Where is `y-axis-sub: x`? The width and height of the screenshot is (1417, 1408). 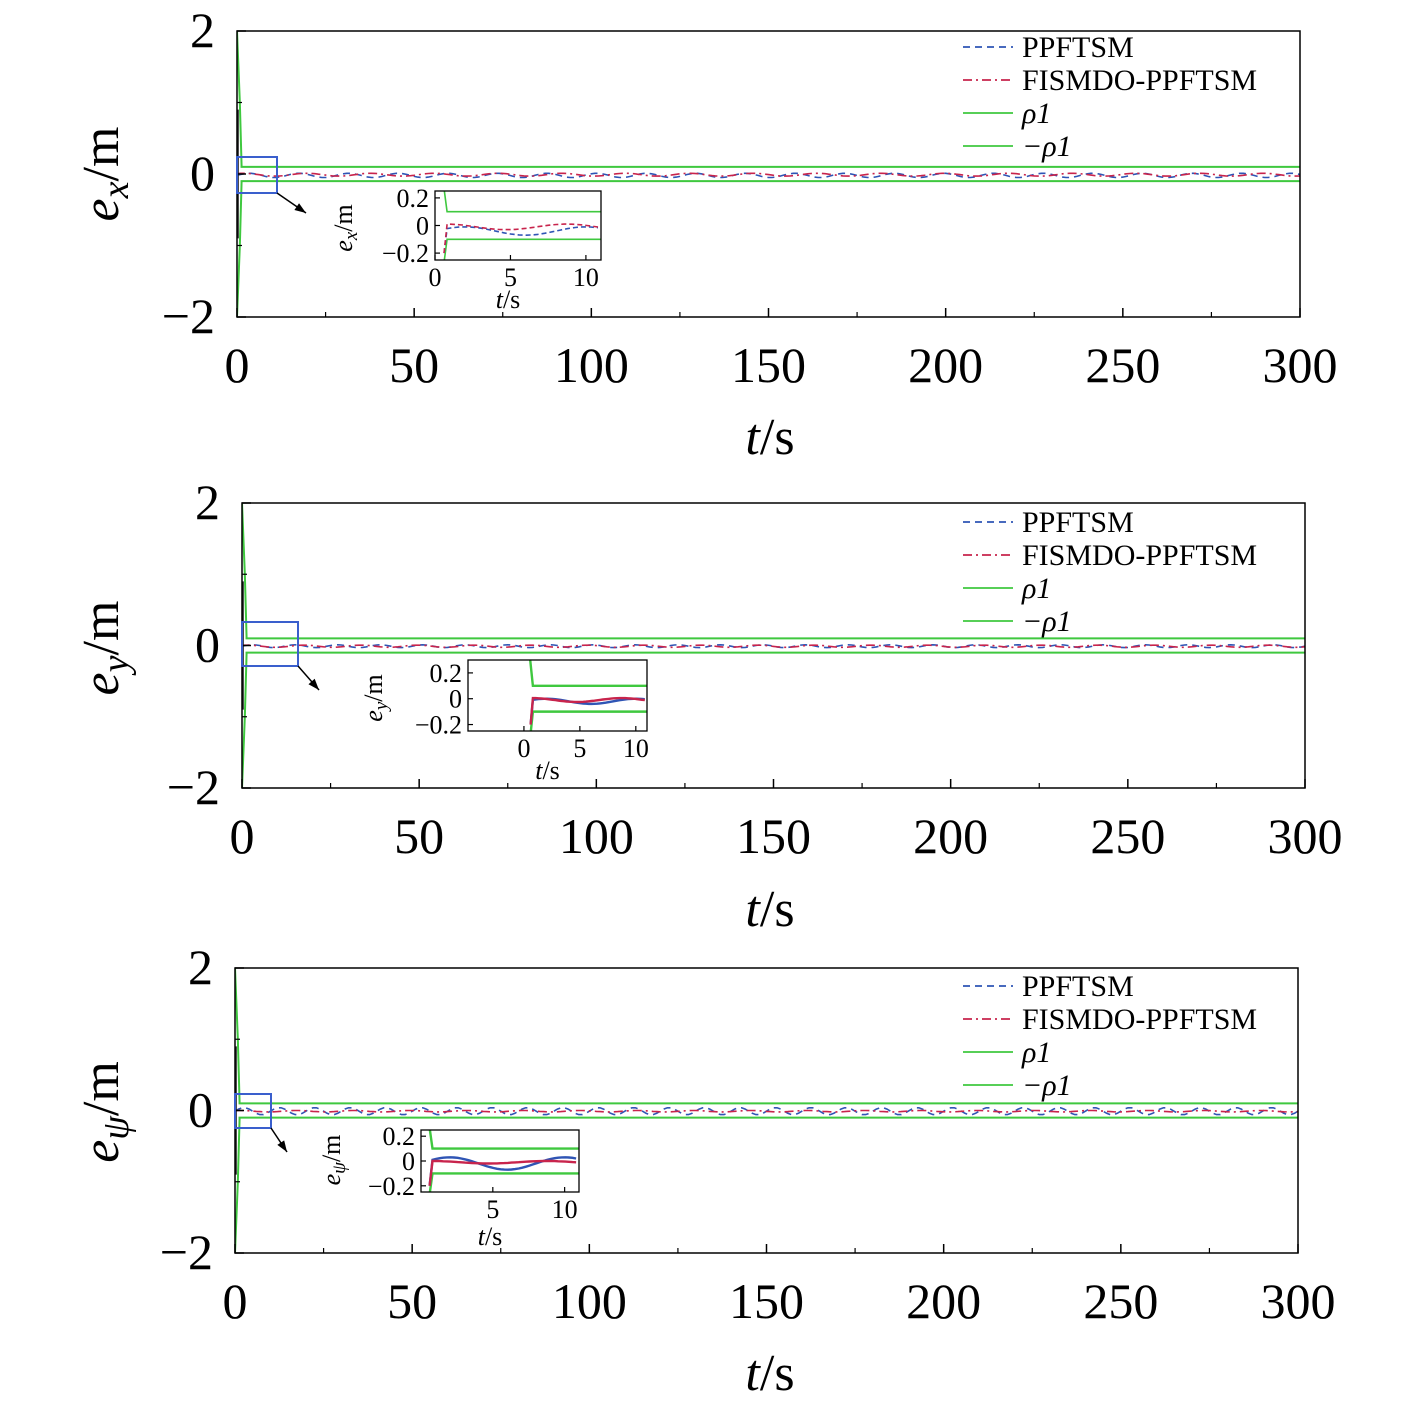
y-axis-sub: x is located at coordinates (116, 190).